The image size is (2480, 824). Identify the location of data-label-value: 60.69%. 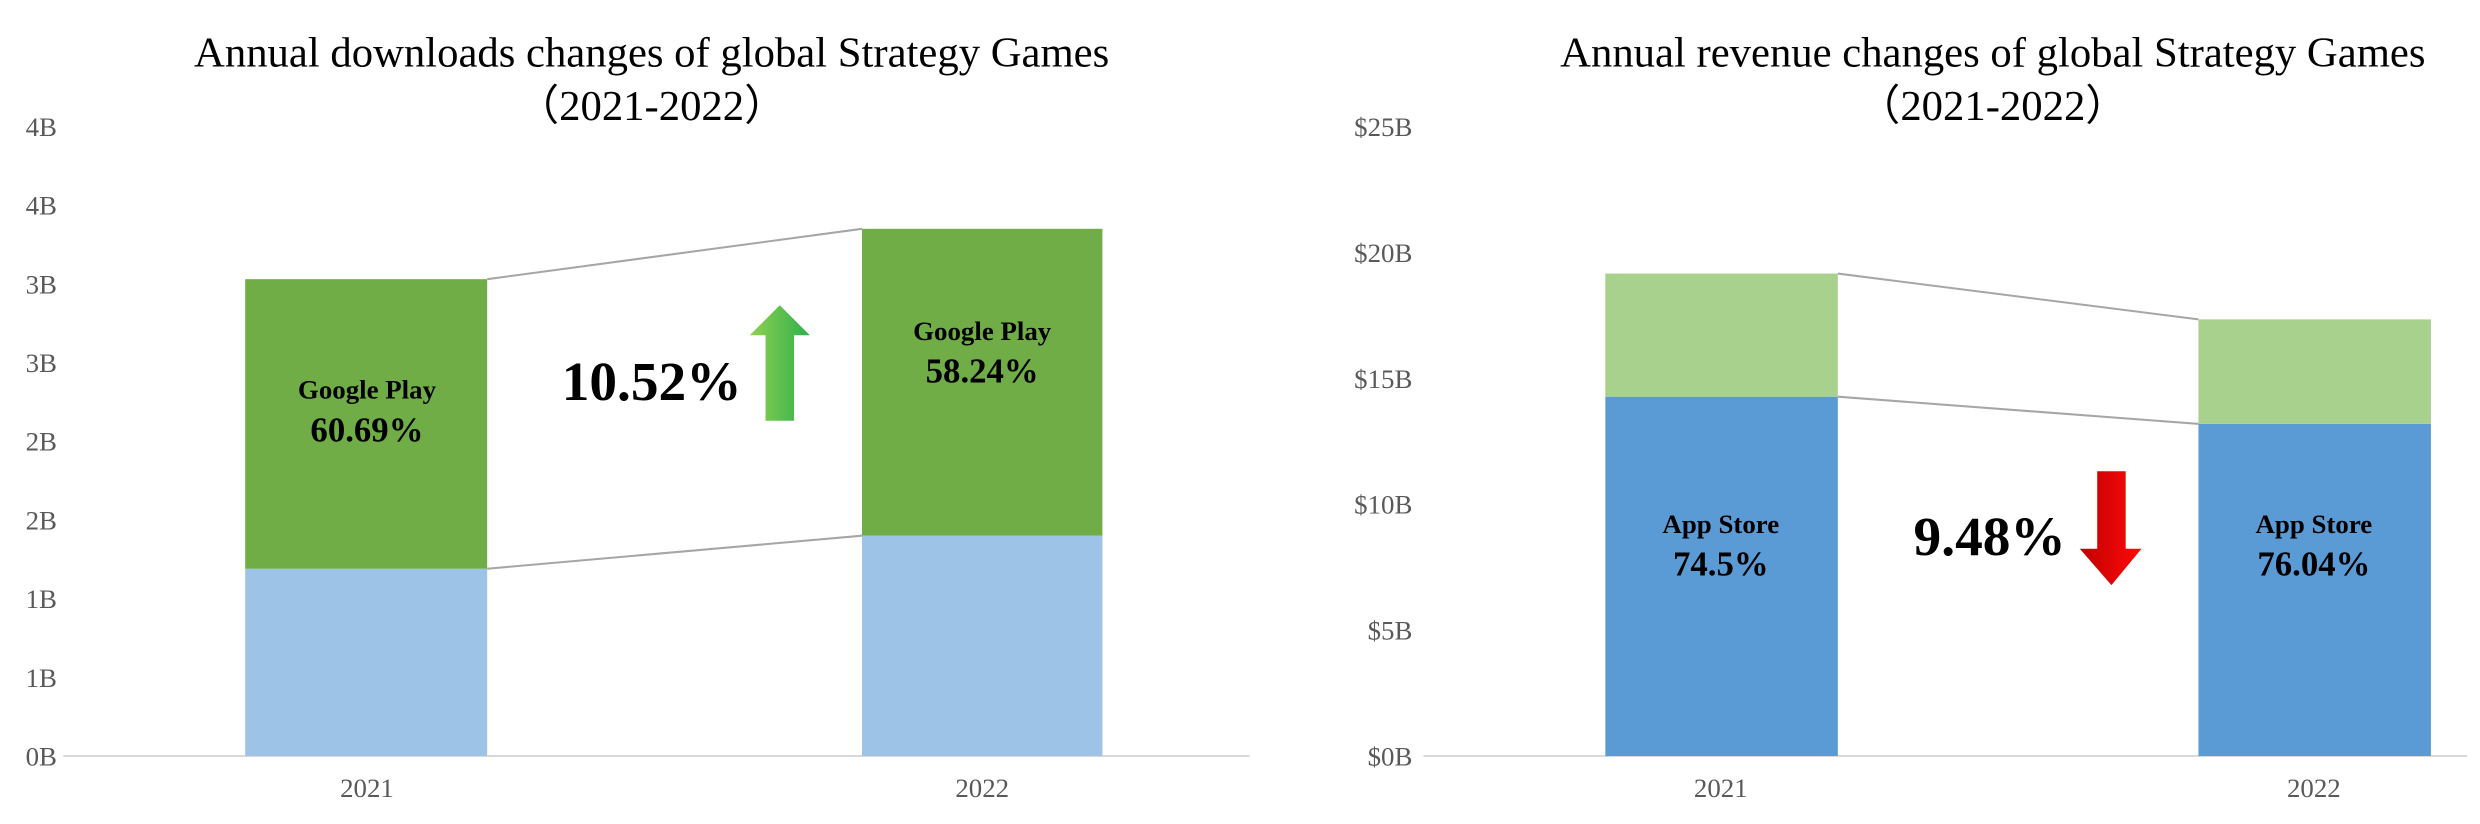
(366, 429).